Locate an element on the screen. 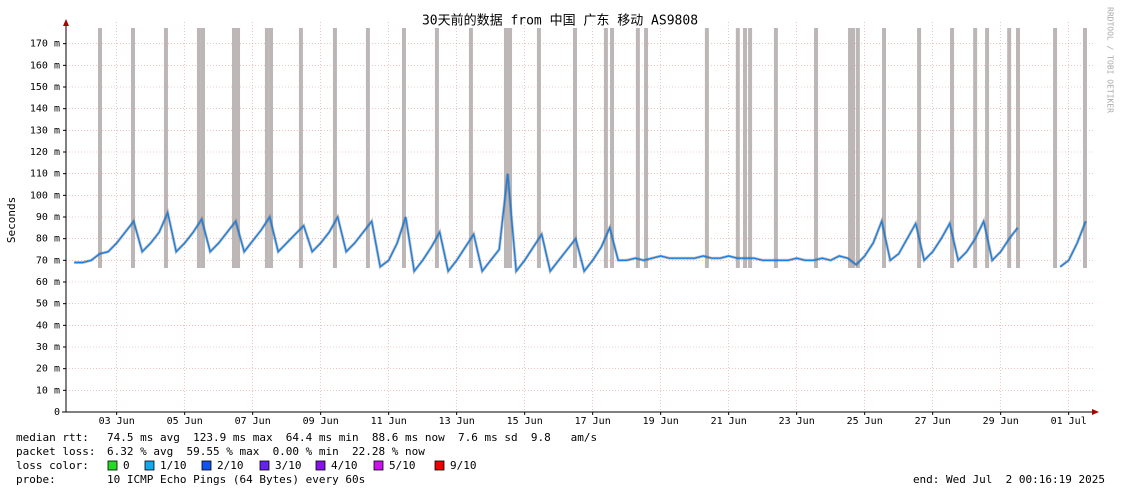 The width and height of the screenshot is (1121, 494). legend-label: 3/10 is located at coordinates (288, 465).